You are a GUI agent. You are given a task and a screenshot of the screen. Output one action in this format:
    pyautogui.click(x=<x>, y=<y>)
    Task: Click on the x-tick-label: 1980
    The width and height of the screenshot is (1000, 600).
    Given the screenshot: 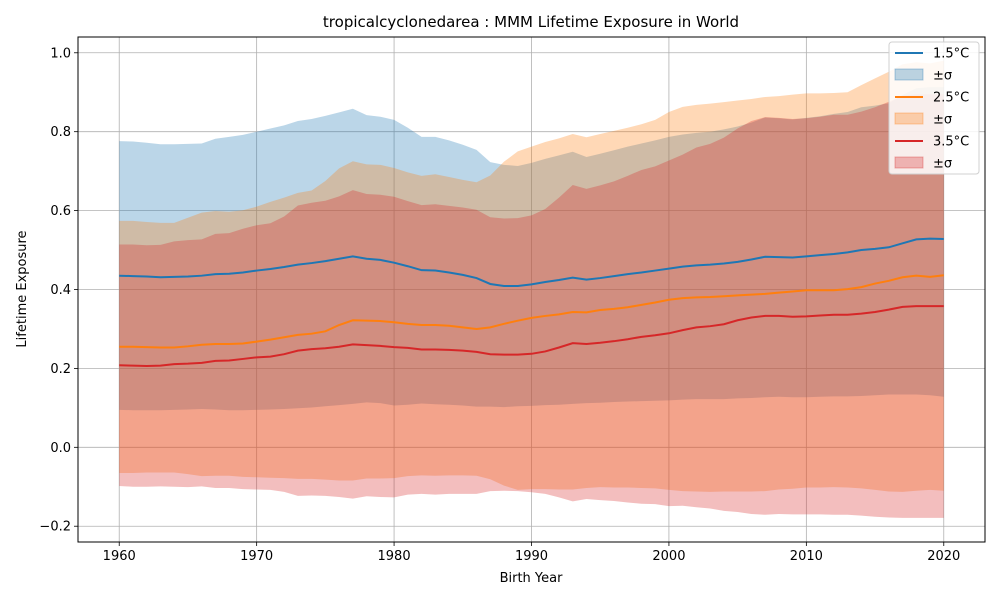 What is the action you would take?
    pyautogui.click(x=394, y=556)
    